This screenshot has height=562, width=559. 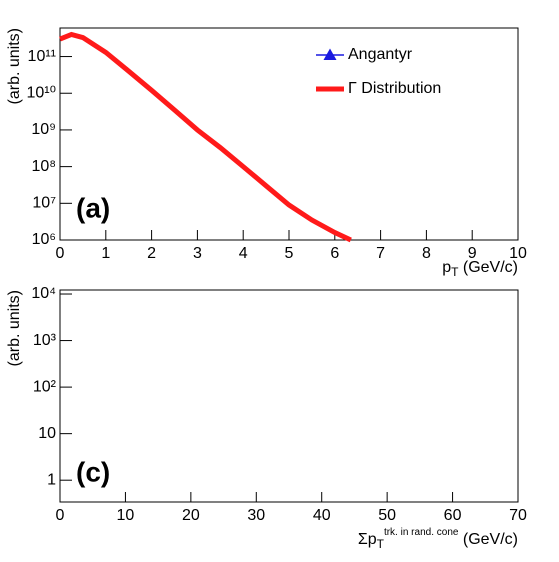 I want to click on y-axis-label: (arb. units), so click(x=14, y=328).